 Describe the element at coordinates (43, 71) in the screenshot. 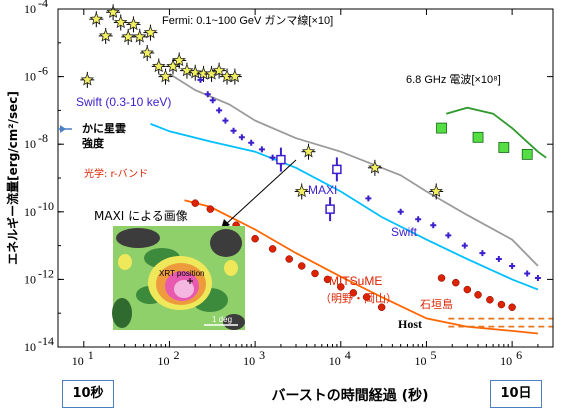

I see `y-tick-exponent: -6` at that location.